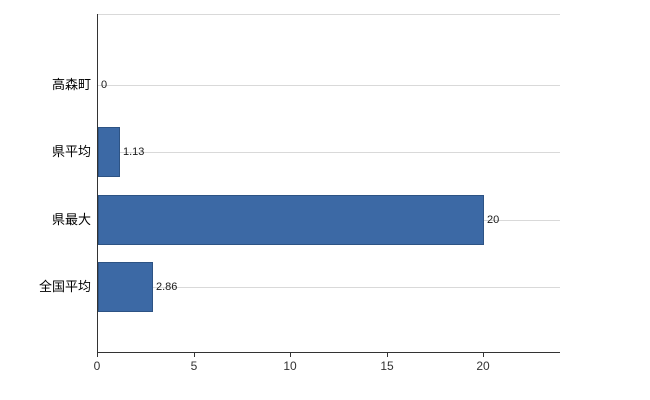 This screenshot has width=650, height=400. Describe the element at coordinates (71, 151) in the screenshot. I see `category-label: 県平均` at that location.